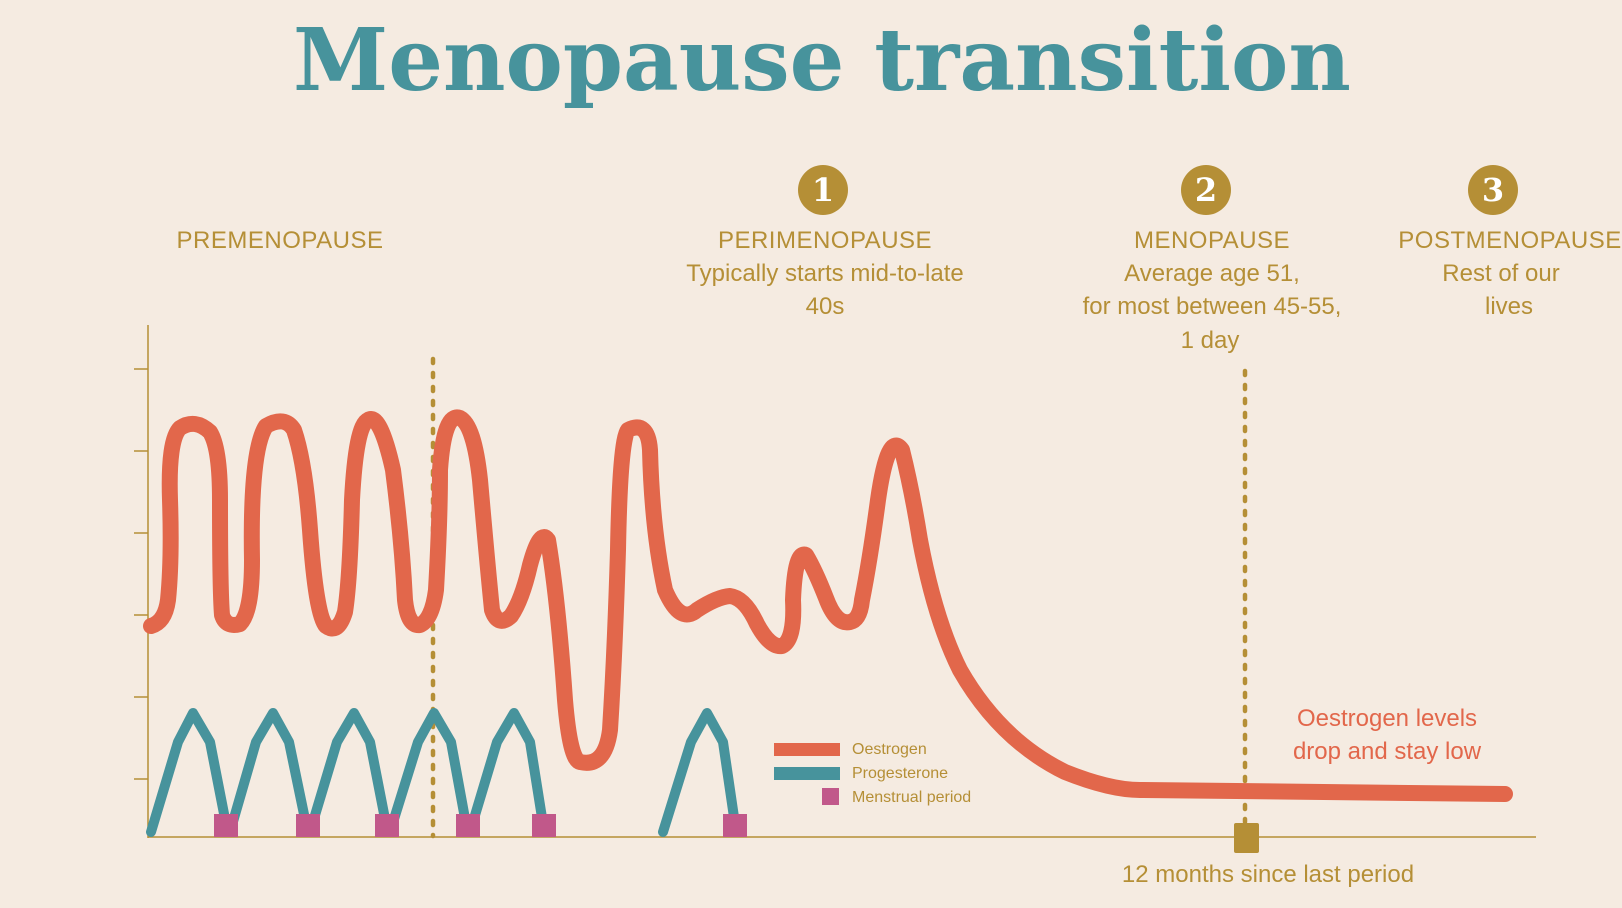  I want to click on legend-swatch-menstrual-period, so click(830, 796).